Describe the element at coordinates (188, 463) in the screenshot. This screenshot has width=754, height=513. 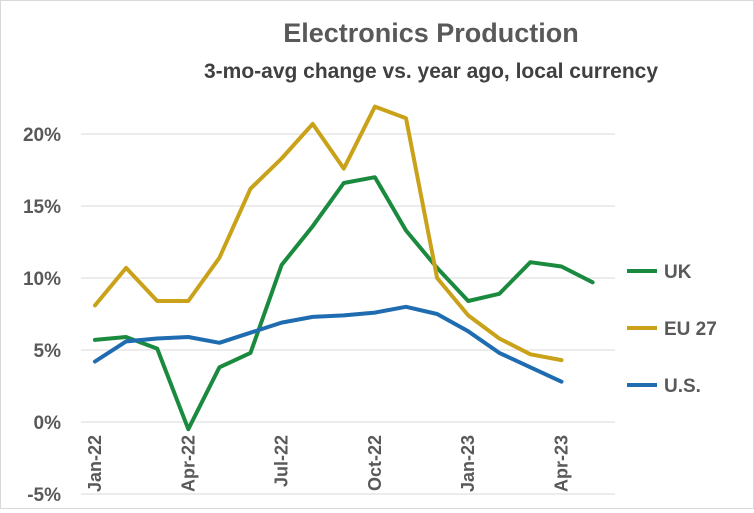
I see `x-tick-label: Apr-22` at that location.